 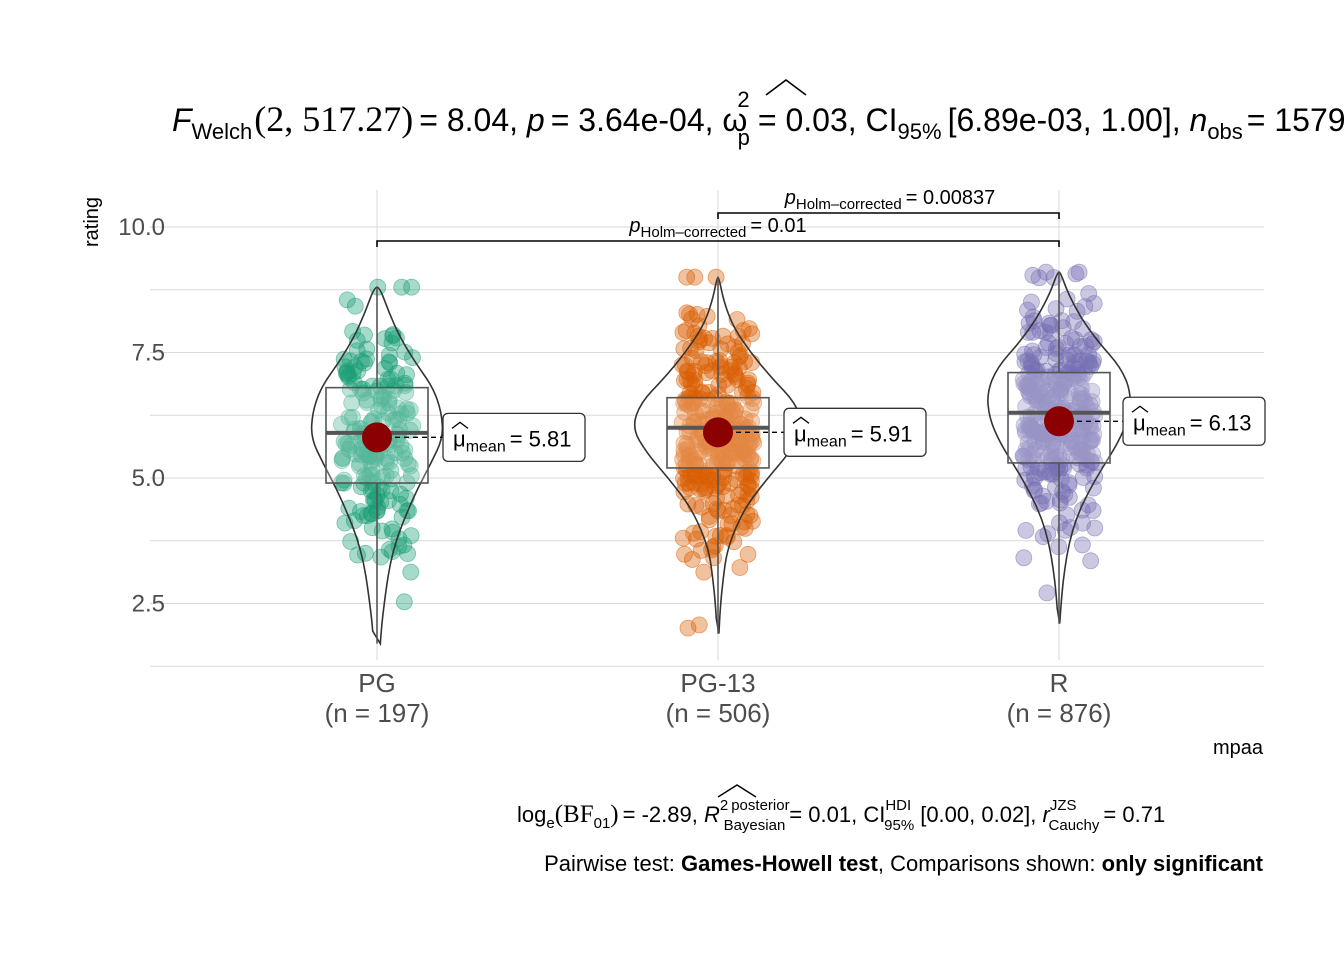 I want to click on x-tick-label: PG, so click(x=377, y=683).